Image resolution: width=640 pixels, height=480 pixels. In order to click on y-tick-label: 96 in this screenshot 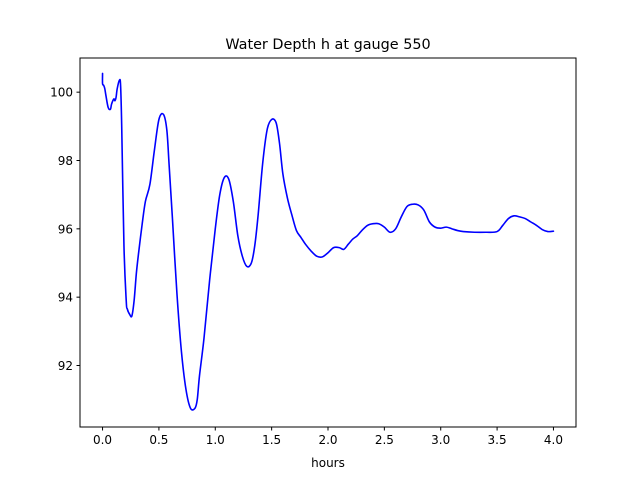, I will do `click(65, 229)`.